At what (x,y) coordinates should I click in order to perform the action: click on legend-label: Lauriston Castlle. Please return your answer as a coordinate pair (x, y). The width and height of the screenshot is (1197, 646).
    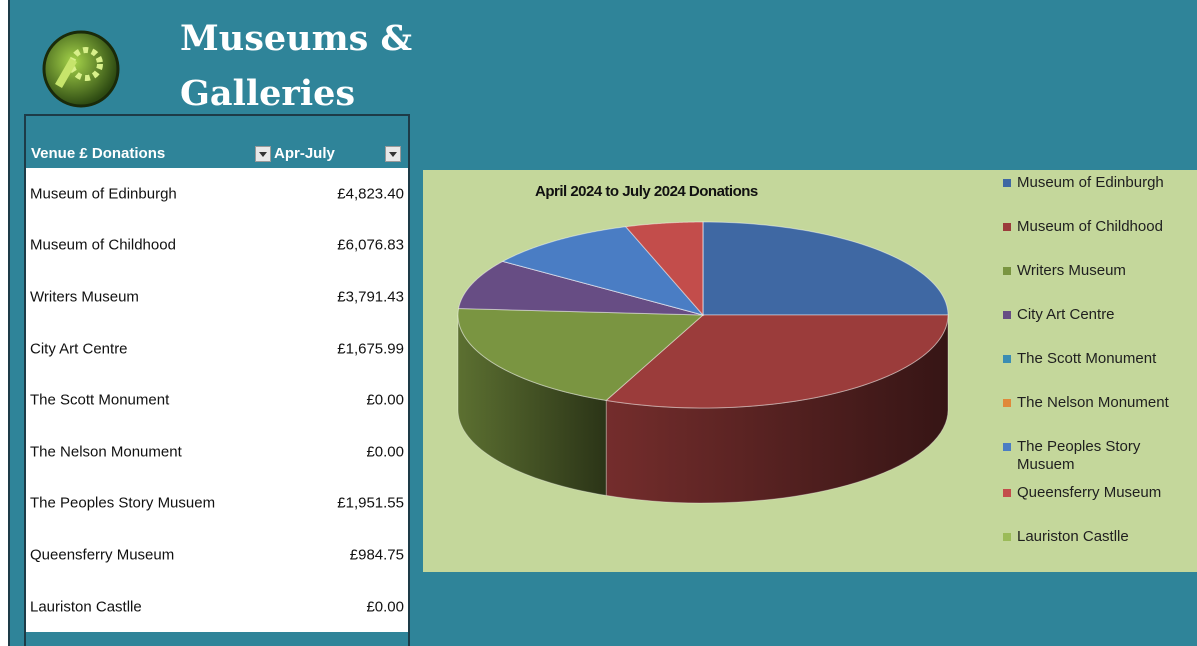
    Looking at the image, I should click on (1073, 536).